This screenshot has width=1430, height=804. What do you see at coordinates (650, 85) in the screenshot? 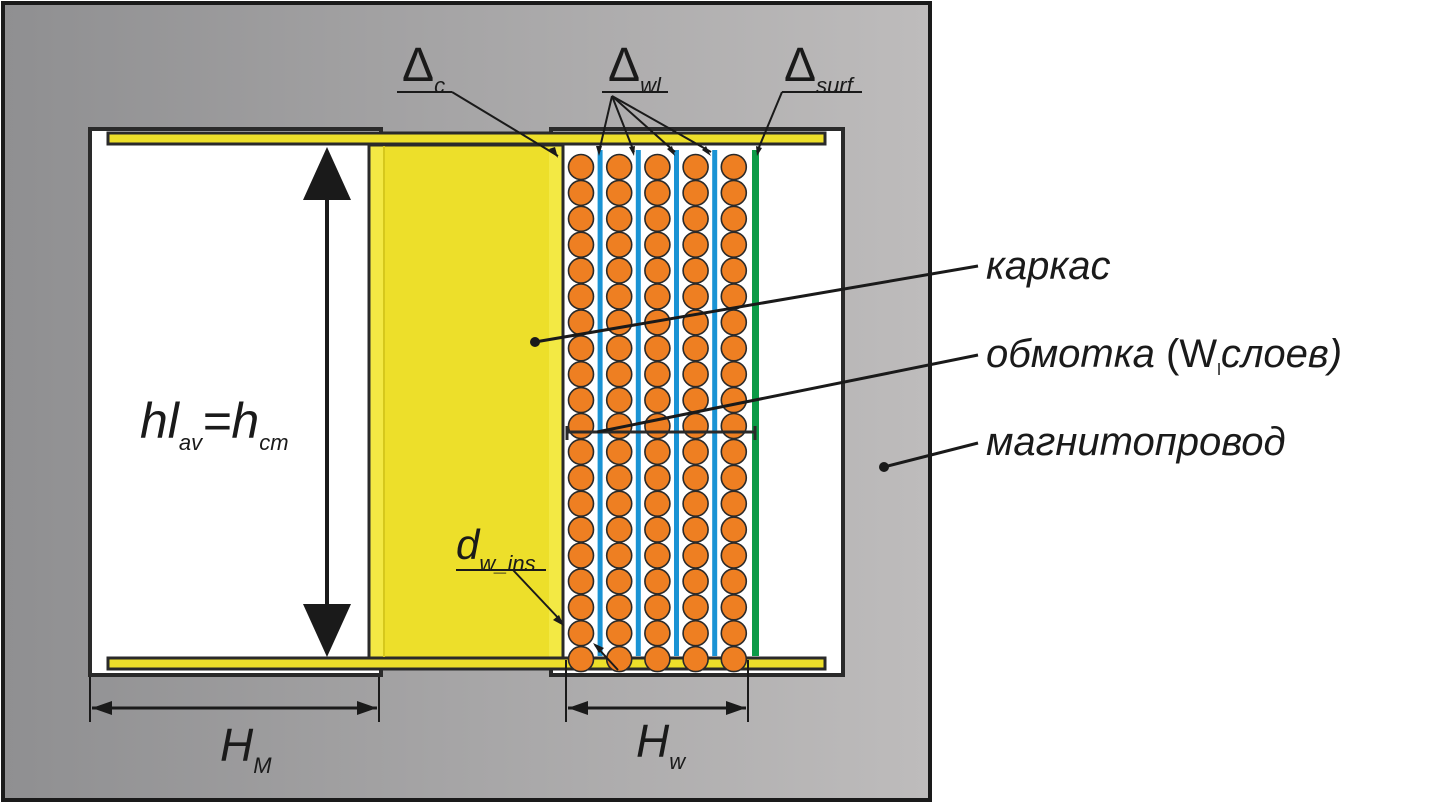
I see `delta-wl-sub: wl` at bounding box center [650, 85].